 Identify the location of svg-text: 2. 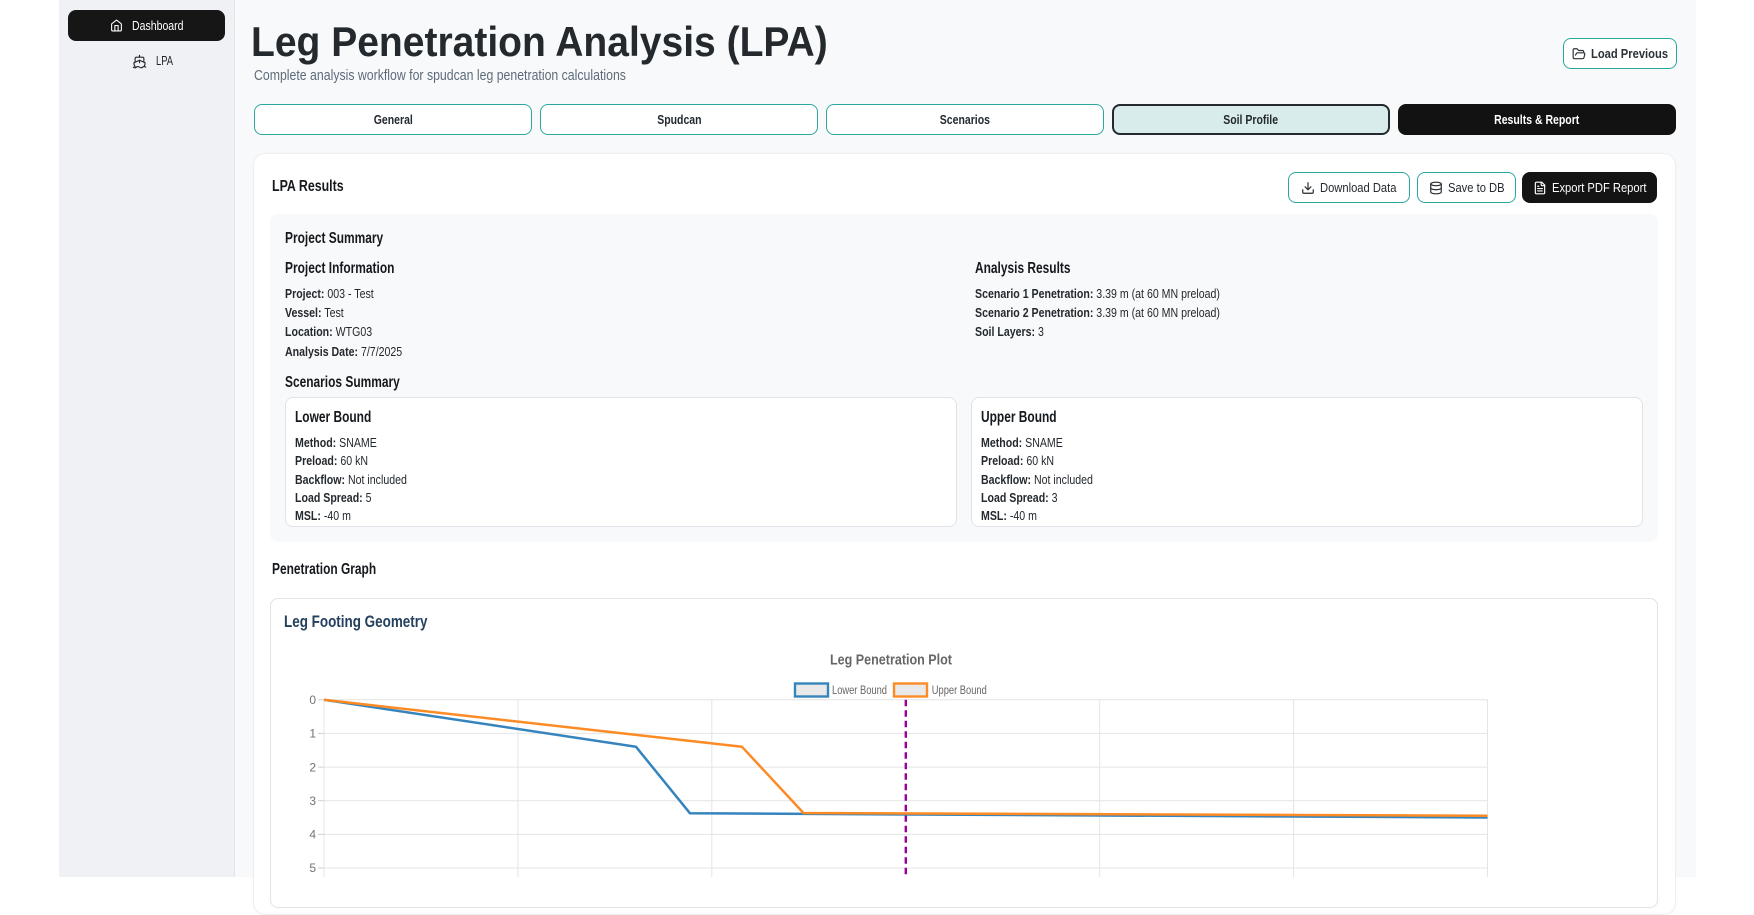
(312, 767).